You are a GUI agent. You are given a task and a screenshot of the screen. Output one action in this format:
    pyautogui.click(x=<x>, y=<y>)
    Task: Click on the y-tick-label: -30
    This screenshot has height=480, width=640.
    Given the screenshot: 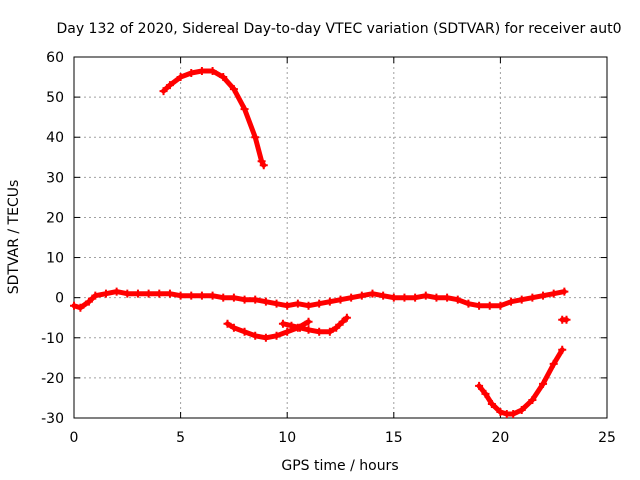 What is the action you would take?
    pyautogui.click(x=52, y=419)
    